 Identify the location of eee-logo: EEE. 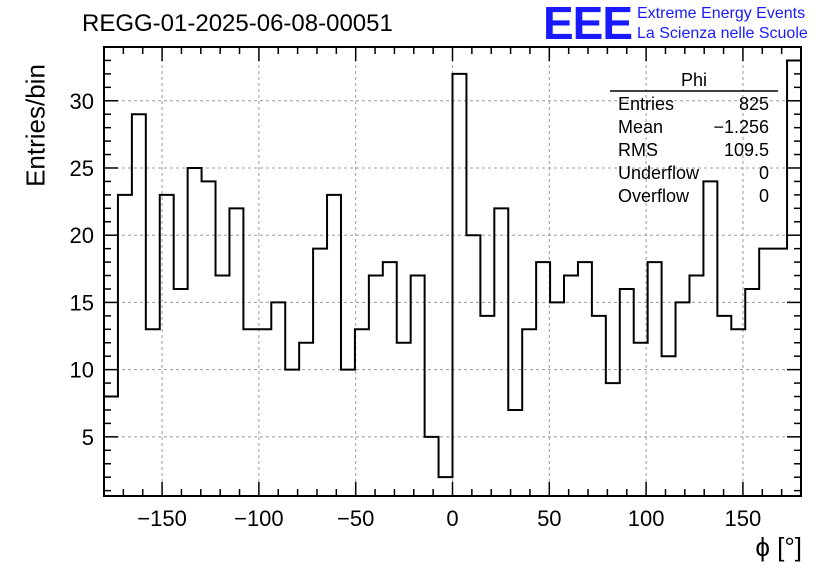
(588, 24).